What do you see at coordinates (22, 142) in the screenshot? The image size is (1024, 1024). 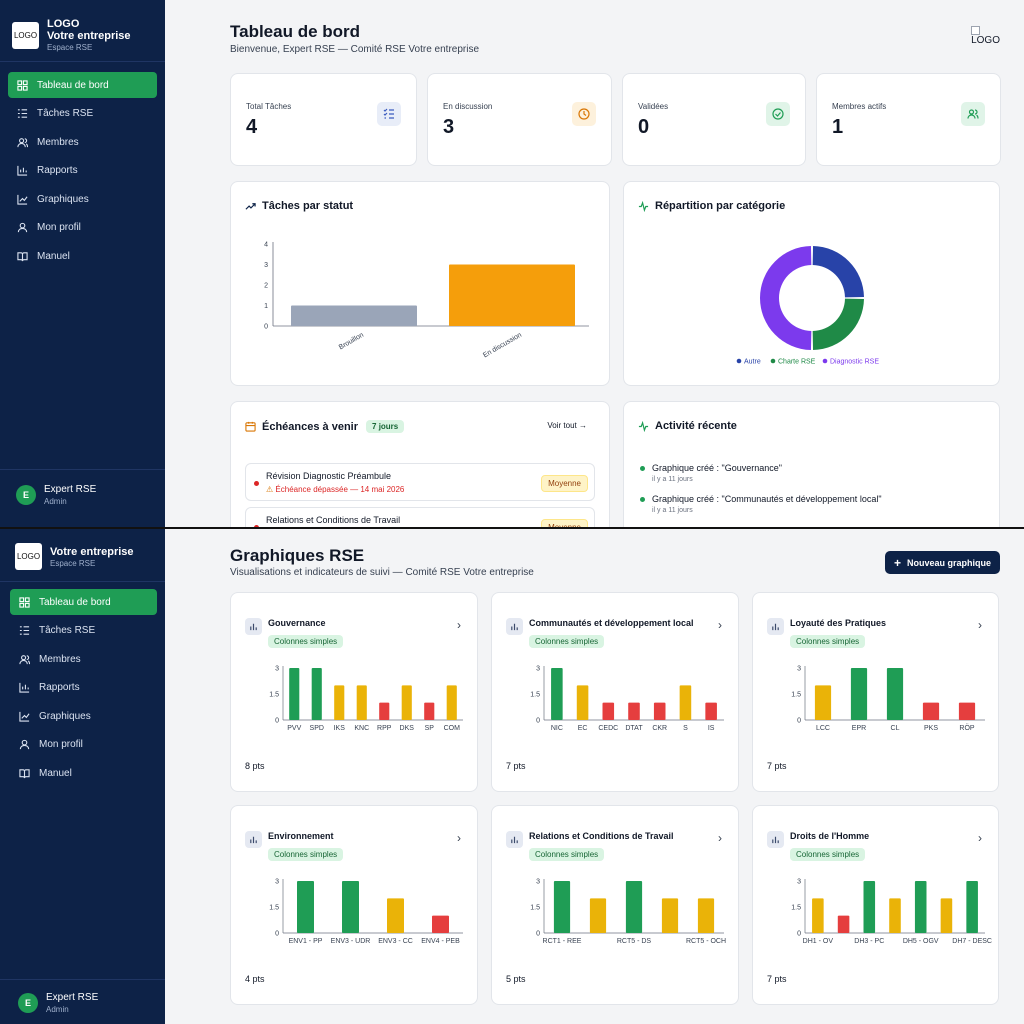 I see `members-icon` at bounding box center [22, 142].